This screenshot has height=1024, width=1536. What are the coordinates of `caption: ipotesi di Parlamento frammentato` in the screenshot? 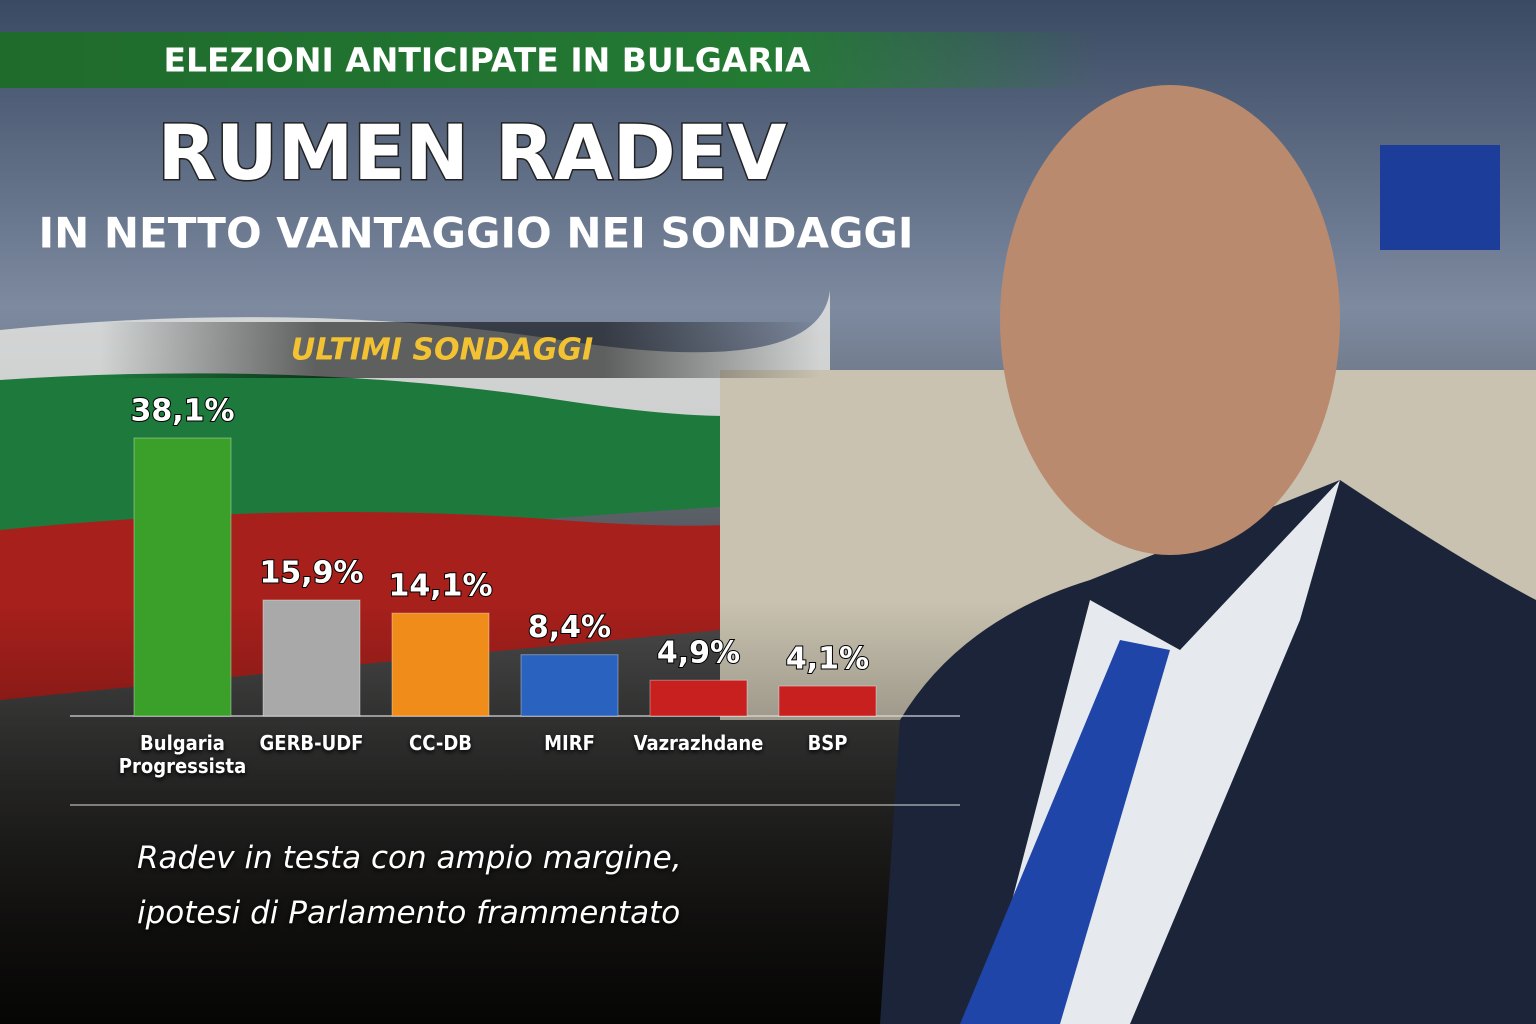 It's located at (409, 913).